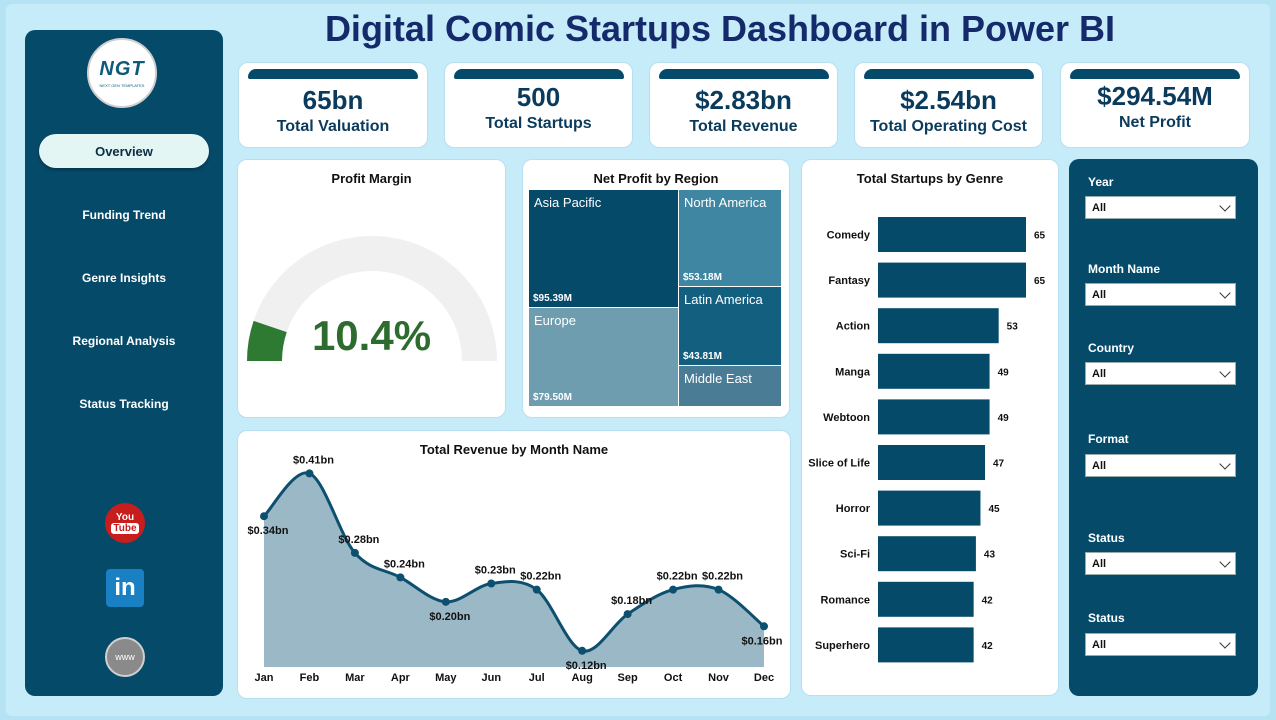 The width and height of the screenshot is (1276, 720). I want to click on treemap-region-name: Latin America, so click(723, 299).